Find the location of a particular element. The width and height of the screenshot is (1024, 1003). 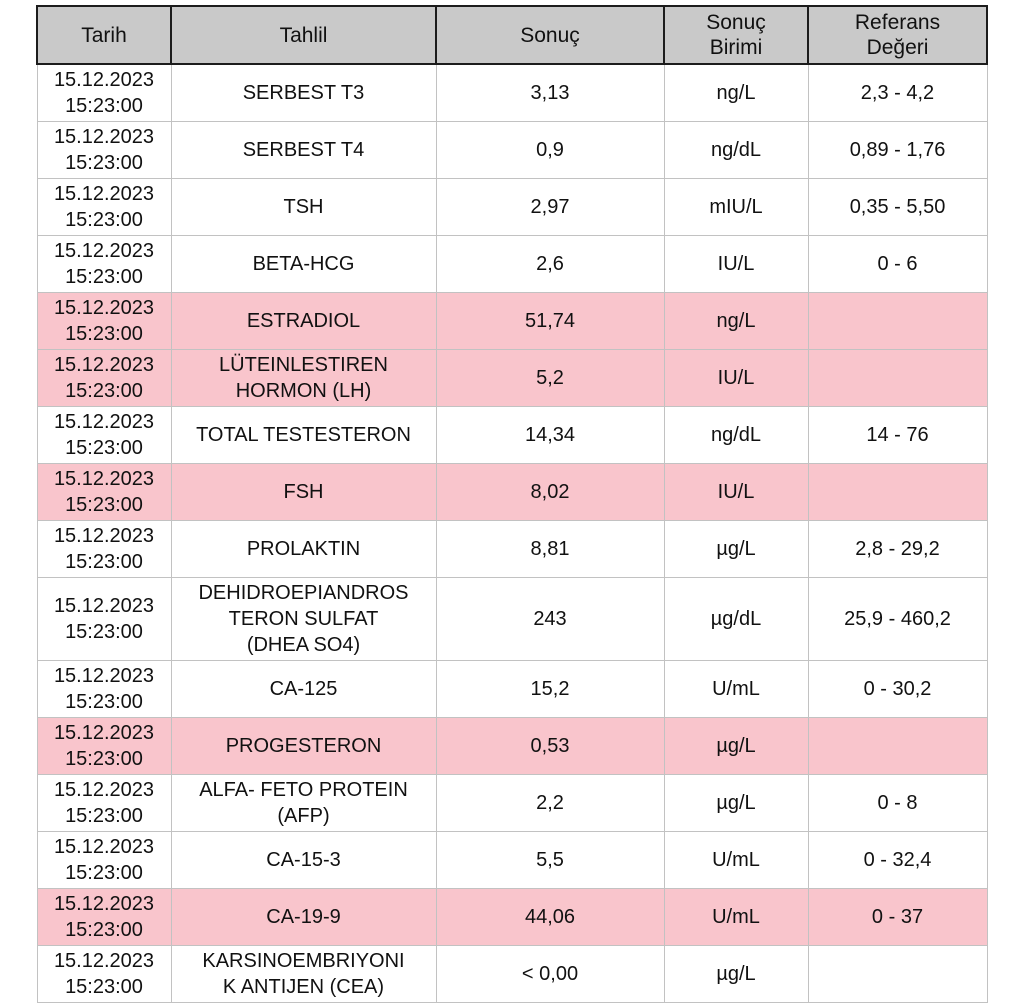

result-value-cell: 5,2 is located at coordinates (550, 378).